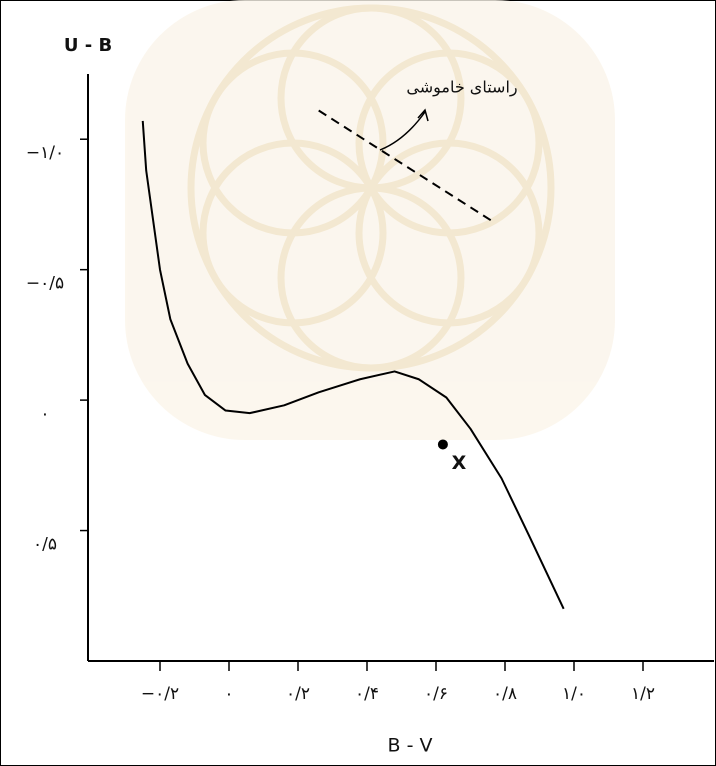  What do you see at coordinates (410, 746) in the screenshot?
I see `x-axis-label: B - V` at bounding box center [410, 746].